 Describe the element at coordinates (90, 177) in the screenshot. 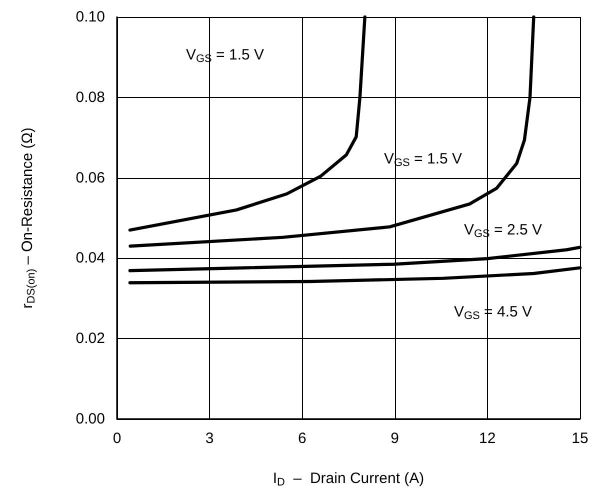

I see `y-tick-label: 0.06` at that location.